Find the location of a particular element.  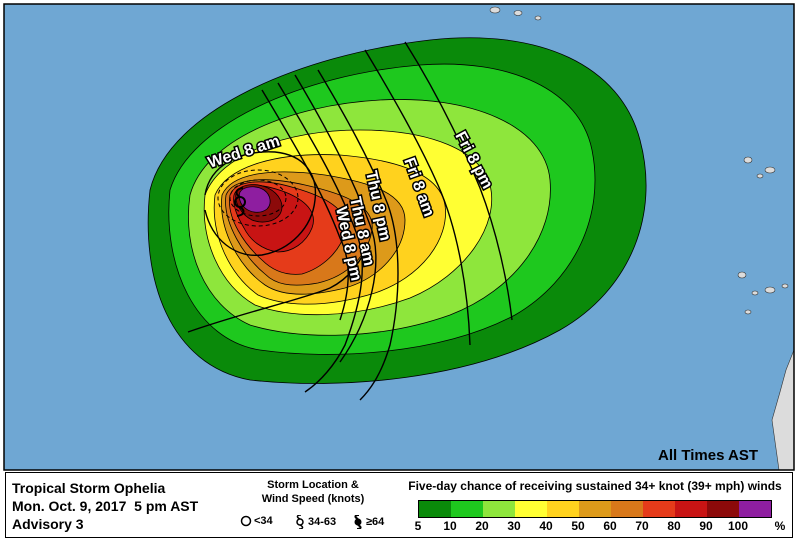

open-circle-icon is located at coordinates (246, 521).